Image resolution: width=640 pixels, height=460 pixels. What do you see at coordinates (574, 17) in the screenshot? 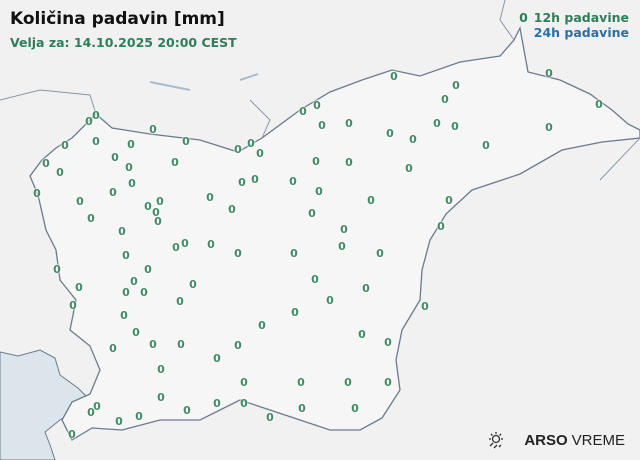
I see `legend-item-12h: 0 12h padavine` at bounding box center [574, 17].